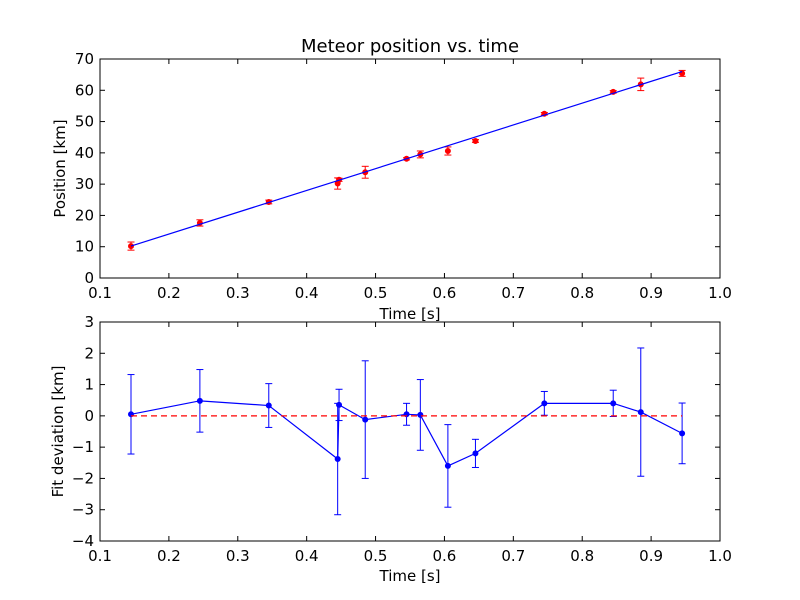 The image size is (800, 600). Describe the element at coordinates (410, 314) in the screenshot. I see `position-plot-x-label: Time [s]` at that location.